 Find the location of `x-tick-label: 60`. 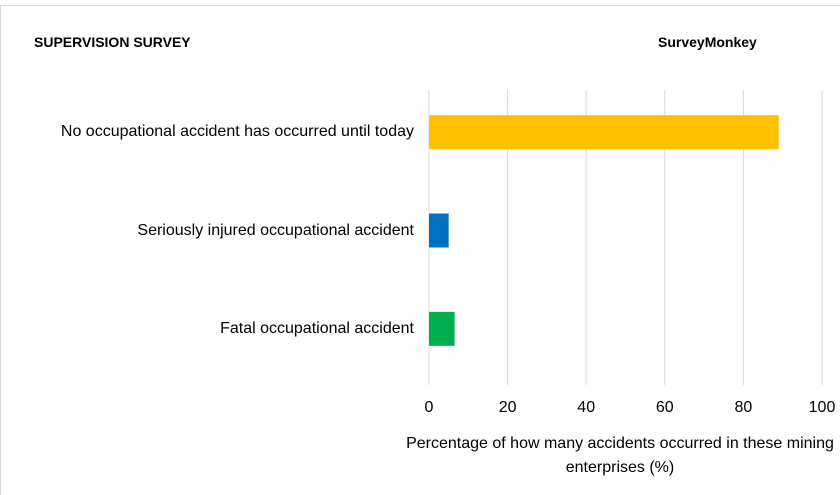

x-tick-label: 60 is located at coordinates (664, 407).